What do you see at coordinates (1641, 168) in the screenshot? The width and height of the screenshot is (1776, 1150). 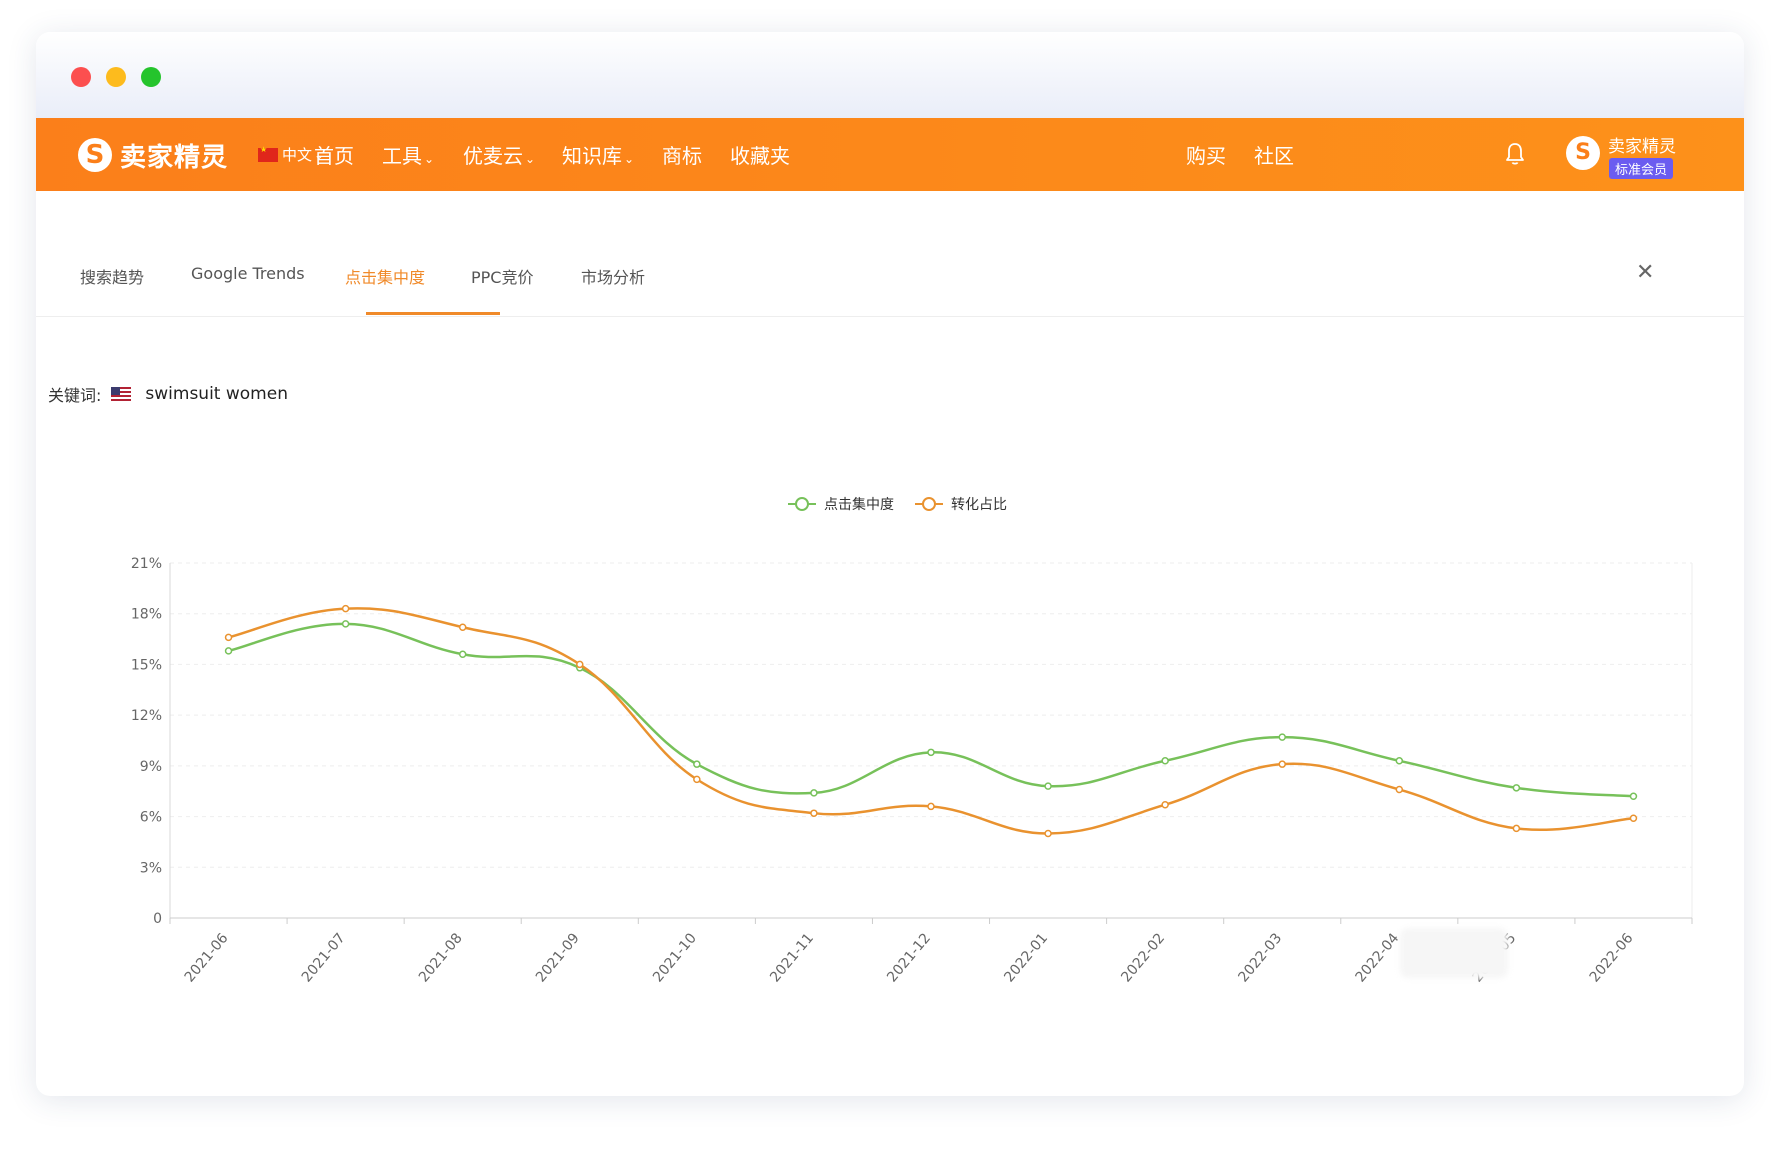 I see `member-badge: 标准会员` at bounding box center [1641, 168].